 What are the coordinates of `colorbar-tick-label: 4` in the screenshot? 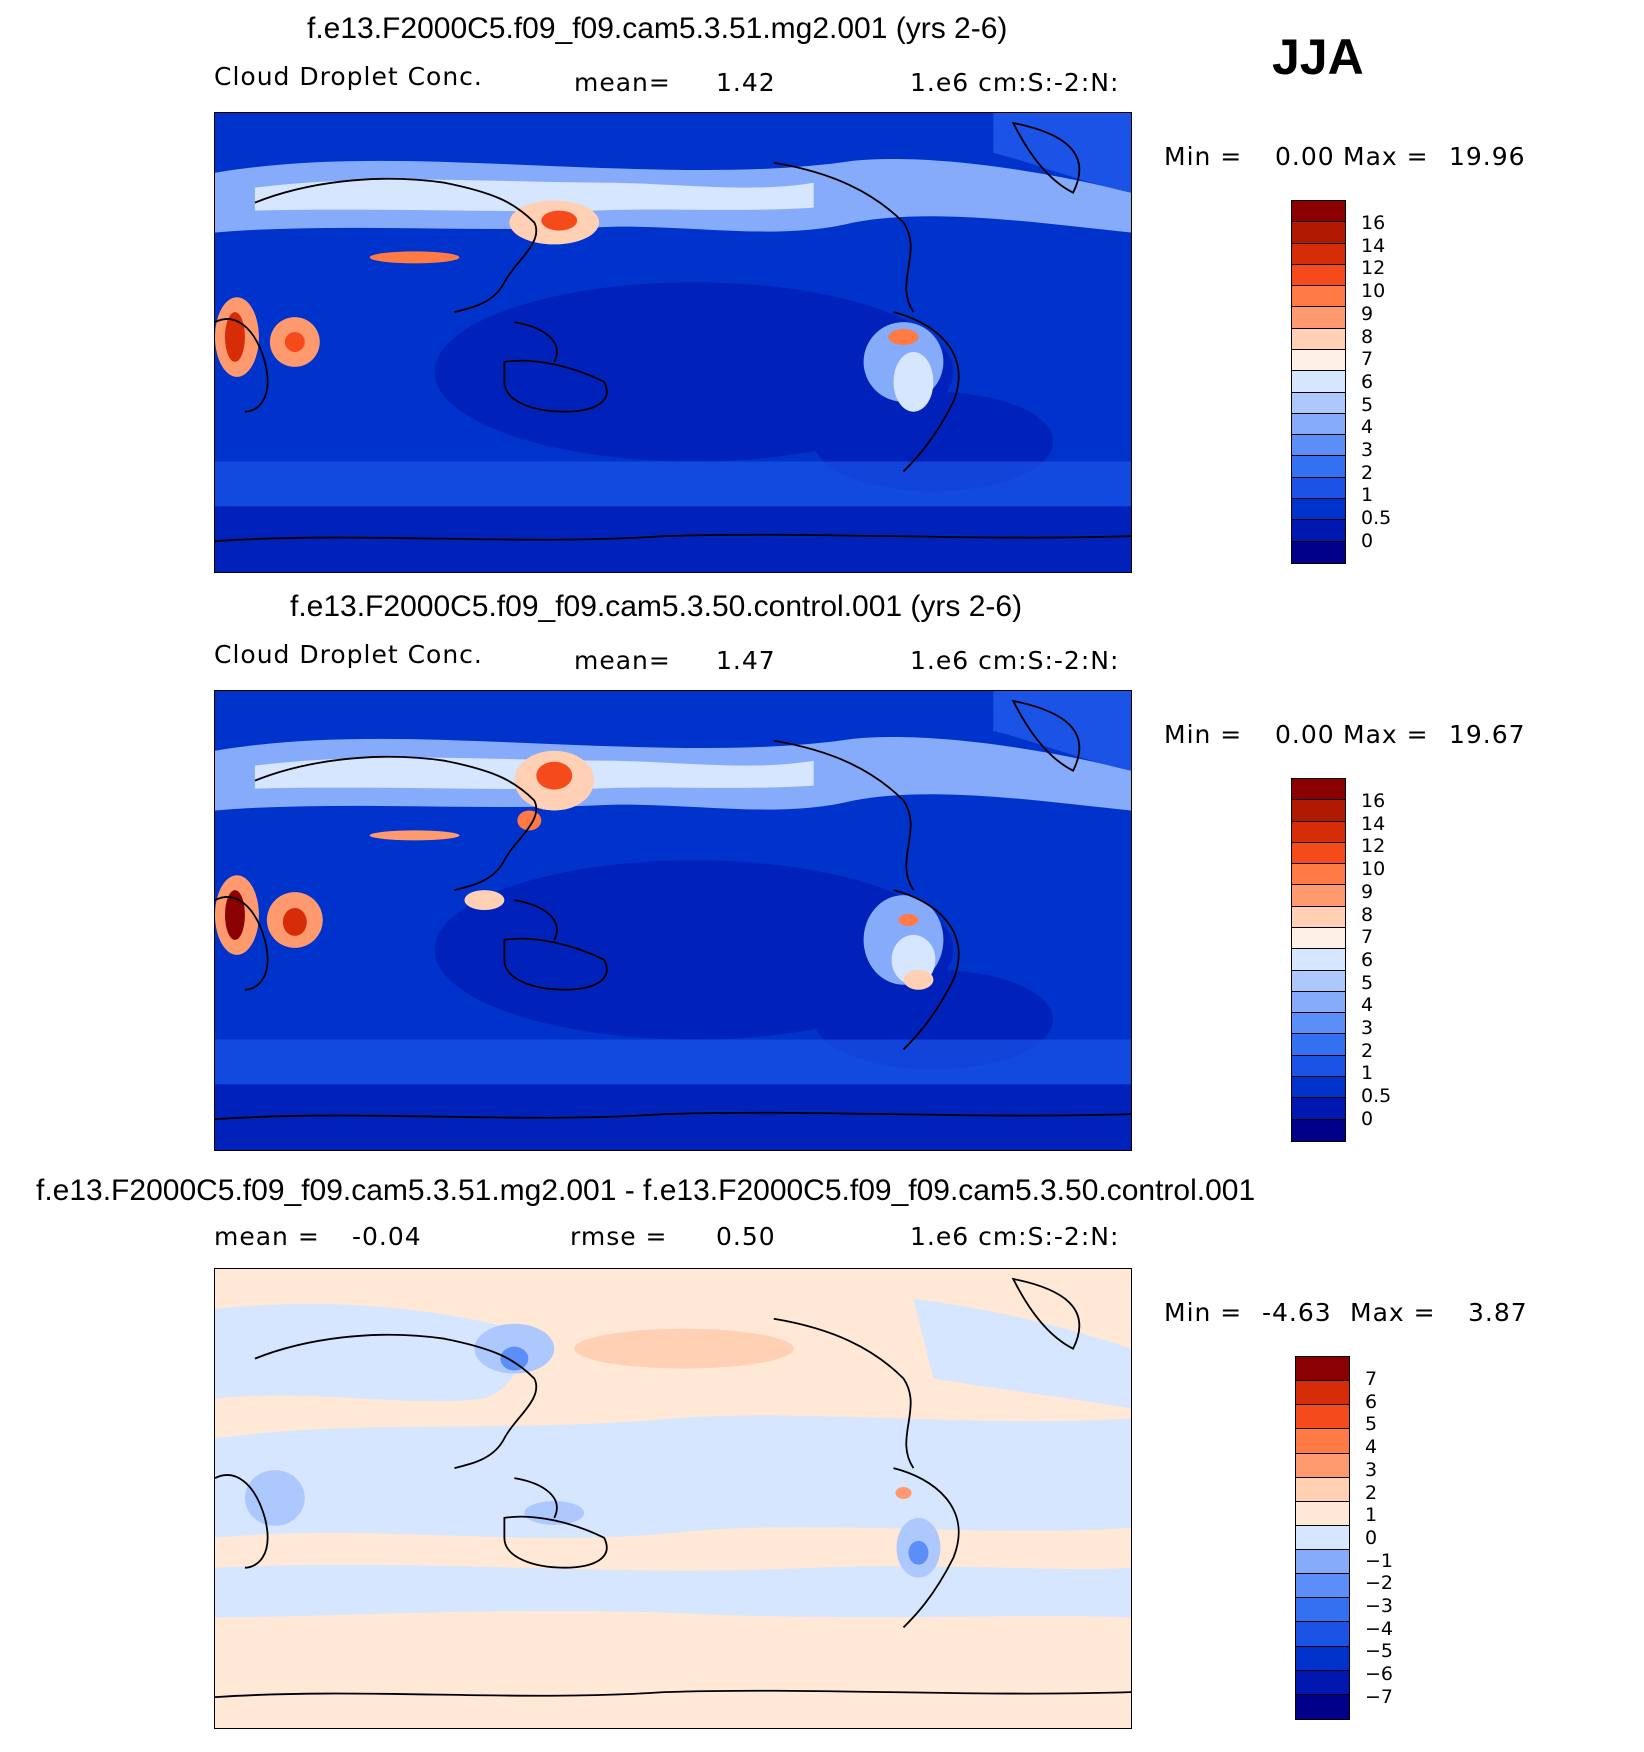 It's located at (1367, 1005).